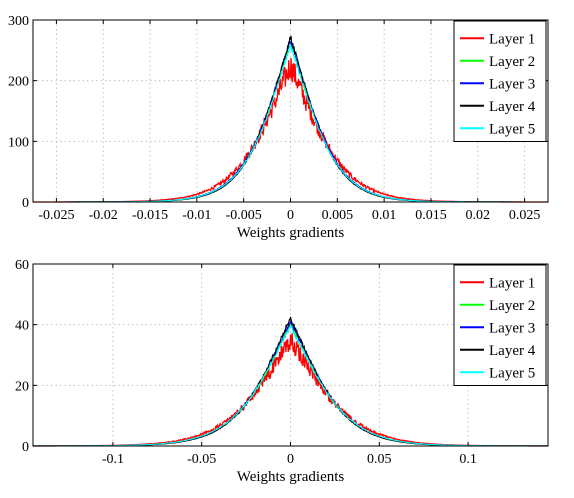 The height and width of the screenshot is (498, 574). Describe the element at coordinates (22, 326) in the screenshot. I see `y-tick-label: 40` at that location.